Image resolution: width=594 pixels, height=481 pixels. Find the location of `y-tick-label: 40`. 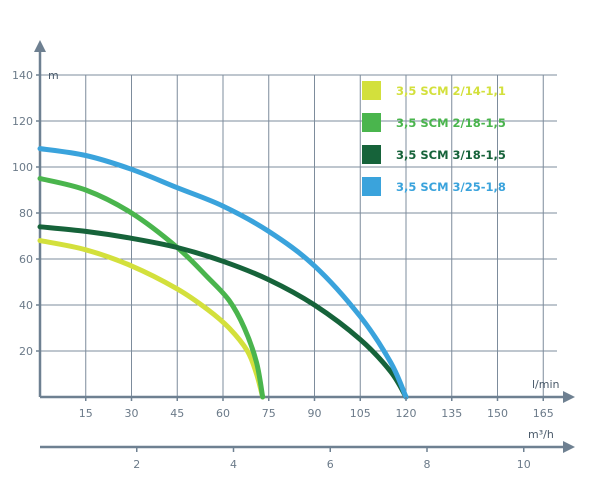

y-tick-label: 40 is located at coordinates (26, 305).